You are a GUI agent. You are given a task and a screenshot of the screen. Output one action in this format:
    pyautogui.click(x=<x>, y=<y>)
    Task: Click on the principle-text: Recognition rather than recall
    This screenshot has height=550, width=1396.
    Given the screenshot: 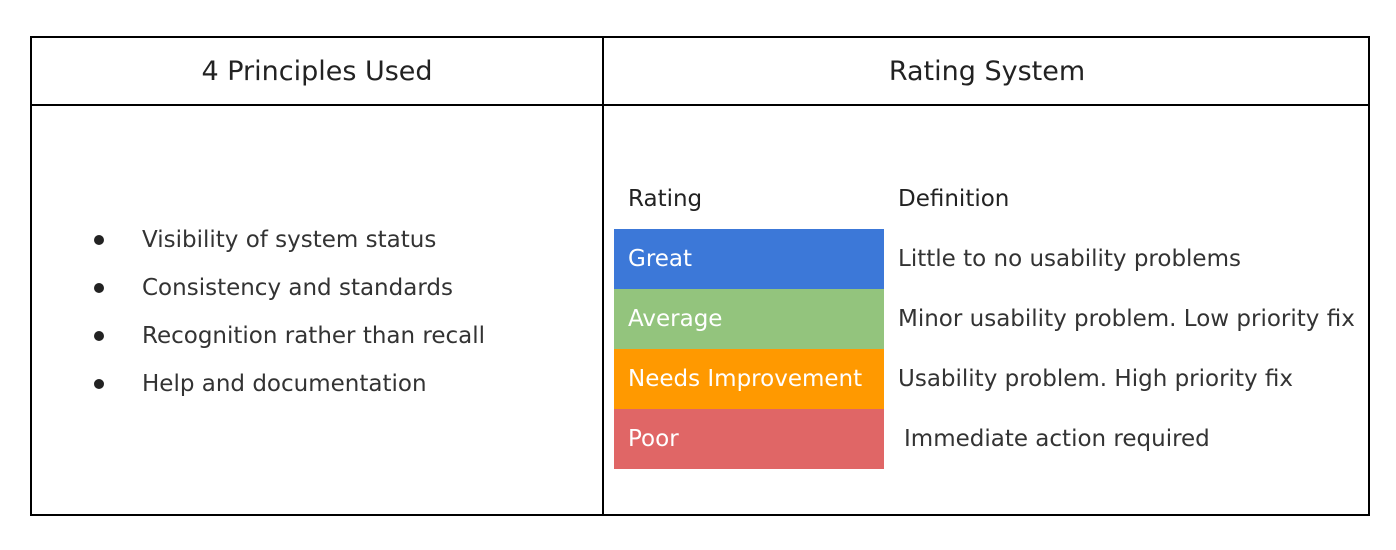 What is the action you would take?
    pyautogui.click(x=314, y=336)
    